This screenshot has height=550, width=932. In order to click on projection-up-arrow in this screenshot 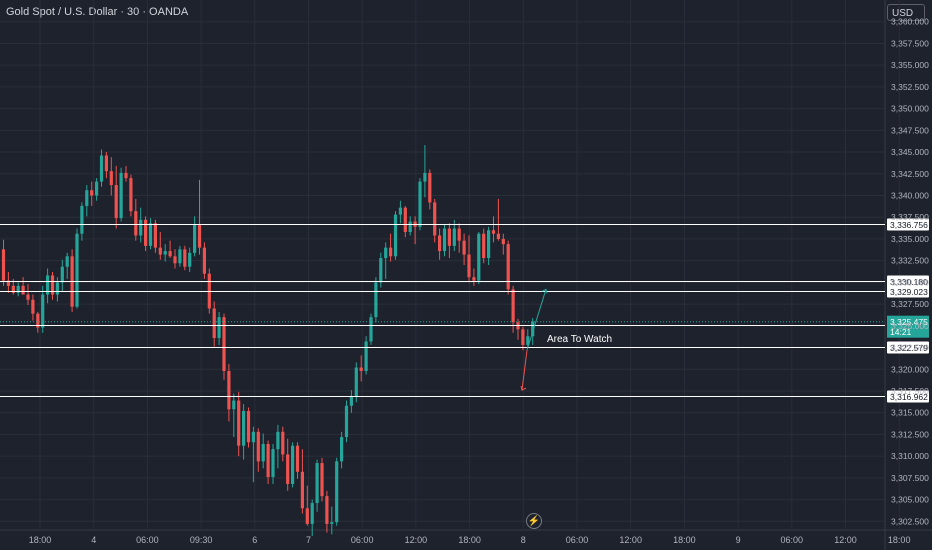, I will do `click(537, 319)`.